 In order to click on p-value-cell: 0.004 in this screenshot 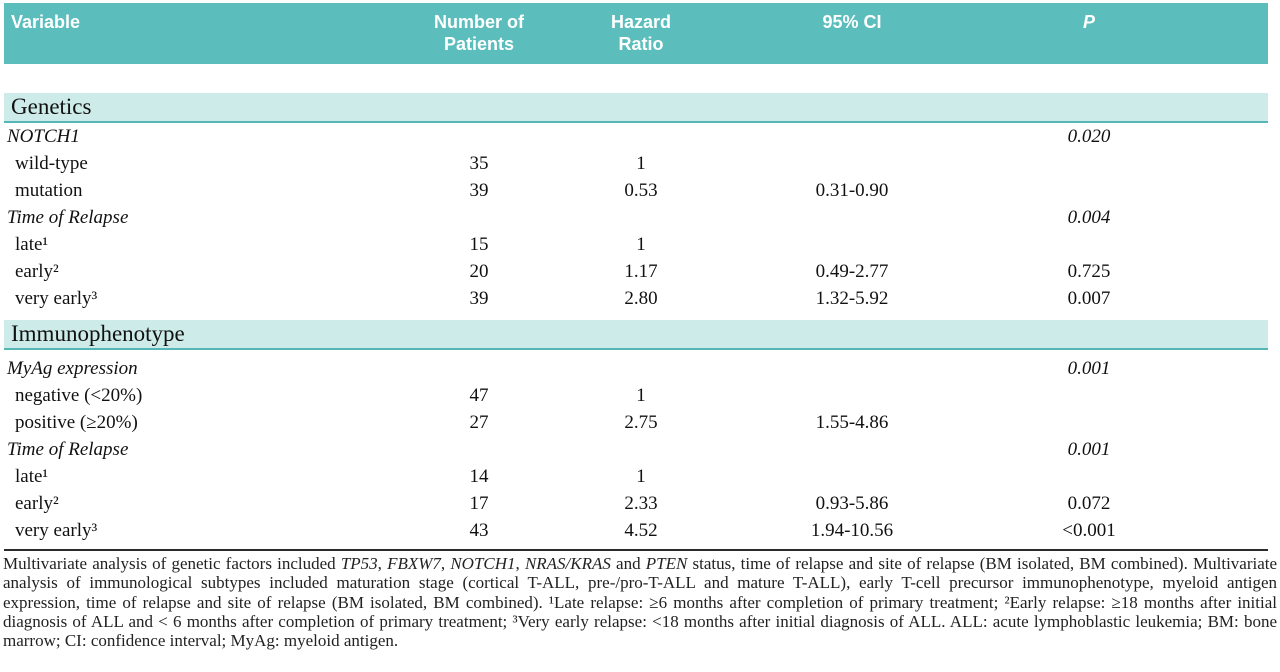, I will do `click(1089, 217)`.